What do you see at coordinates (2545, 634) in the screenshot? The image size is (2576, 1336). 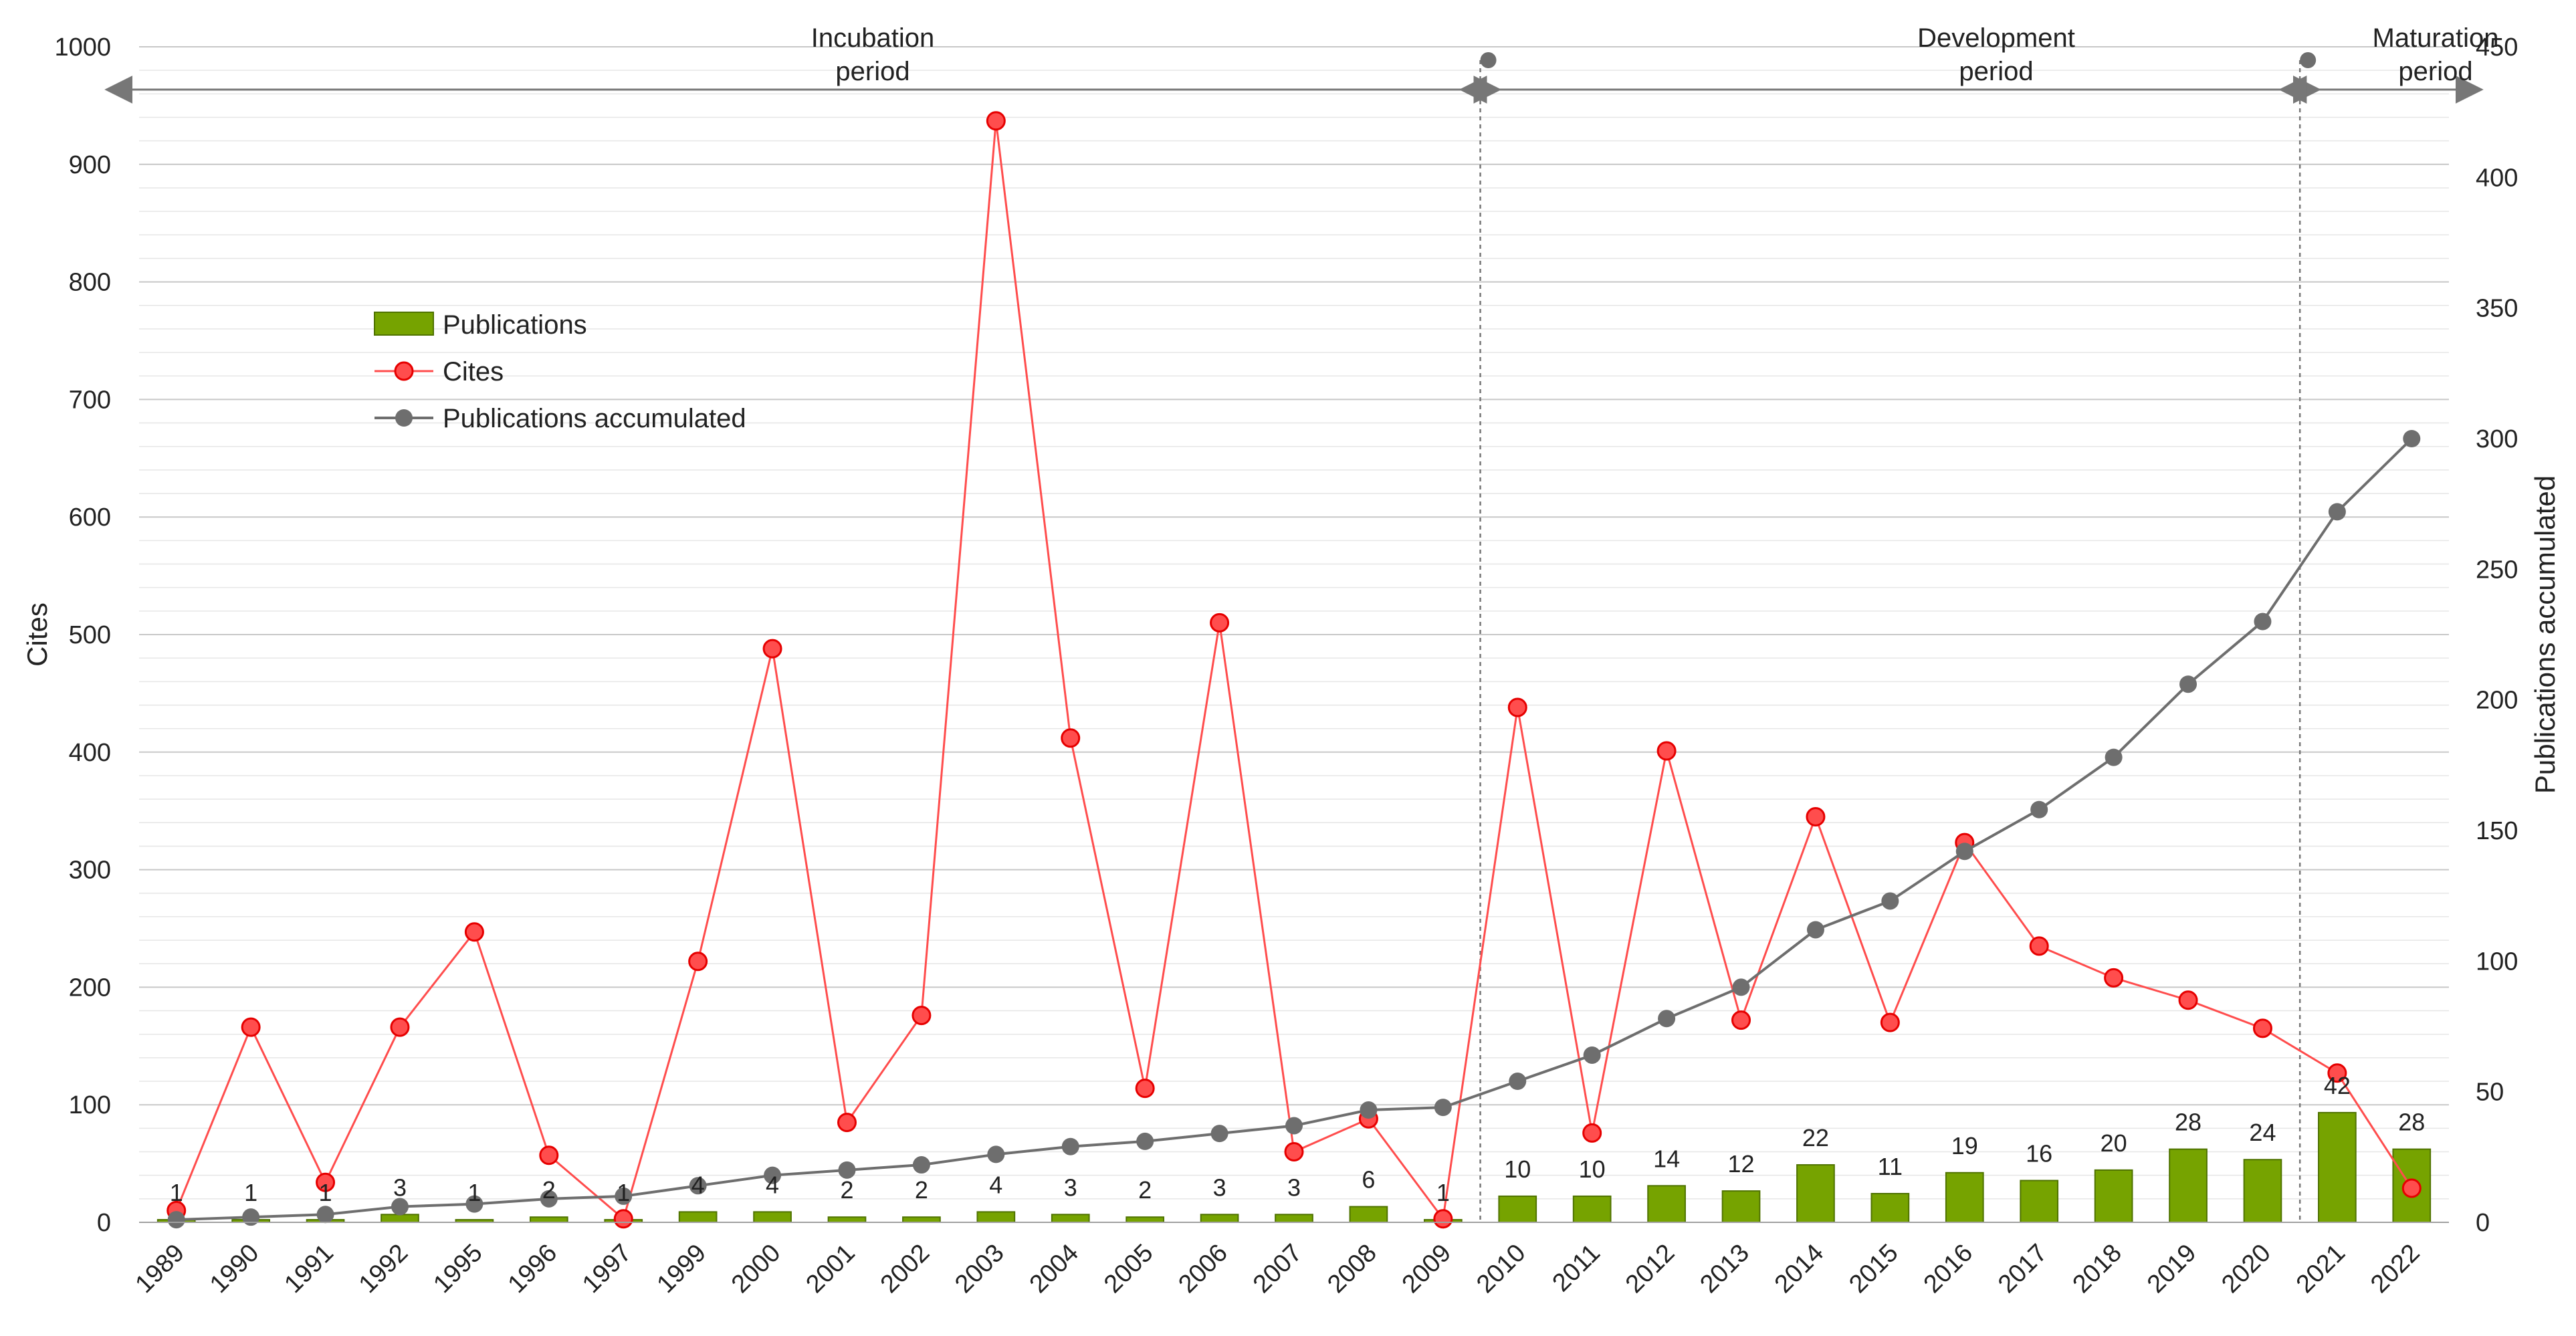 I see `y-right-axis-title: Publications accumulated` at bounding box center [2545, 634].